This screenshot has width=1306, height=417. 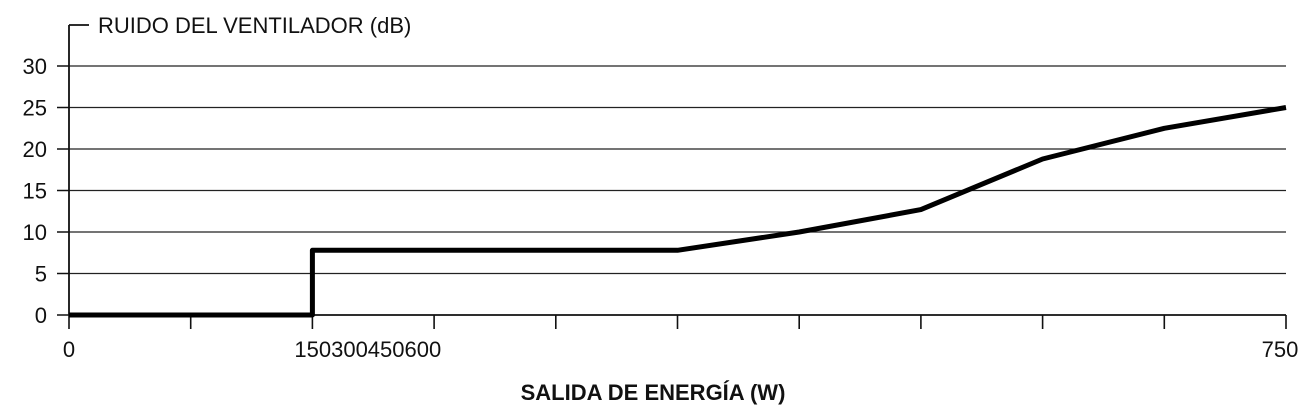 I want to click on y-tick-label: 20, so click(x=35, y=149).